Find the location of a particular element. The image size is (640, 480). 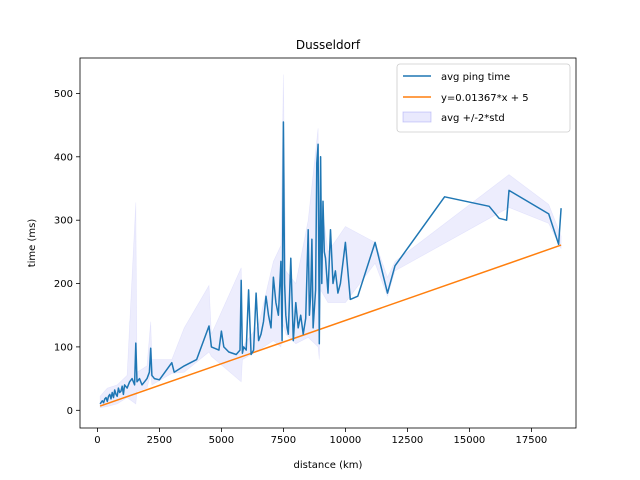

x-tick-label: 2500 is located at coordinates (159, 440).